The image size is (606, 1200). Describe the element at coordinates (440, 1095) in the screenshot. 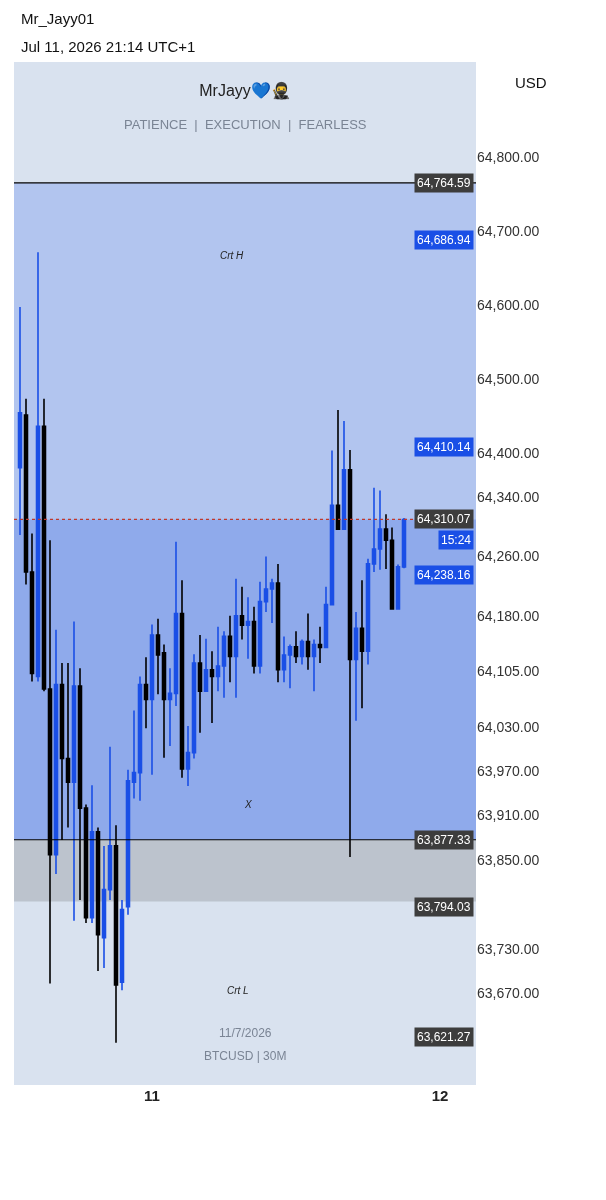

I see `x-tick-label: 12` at that location.